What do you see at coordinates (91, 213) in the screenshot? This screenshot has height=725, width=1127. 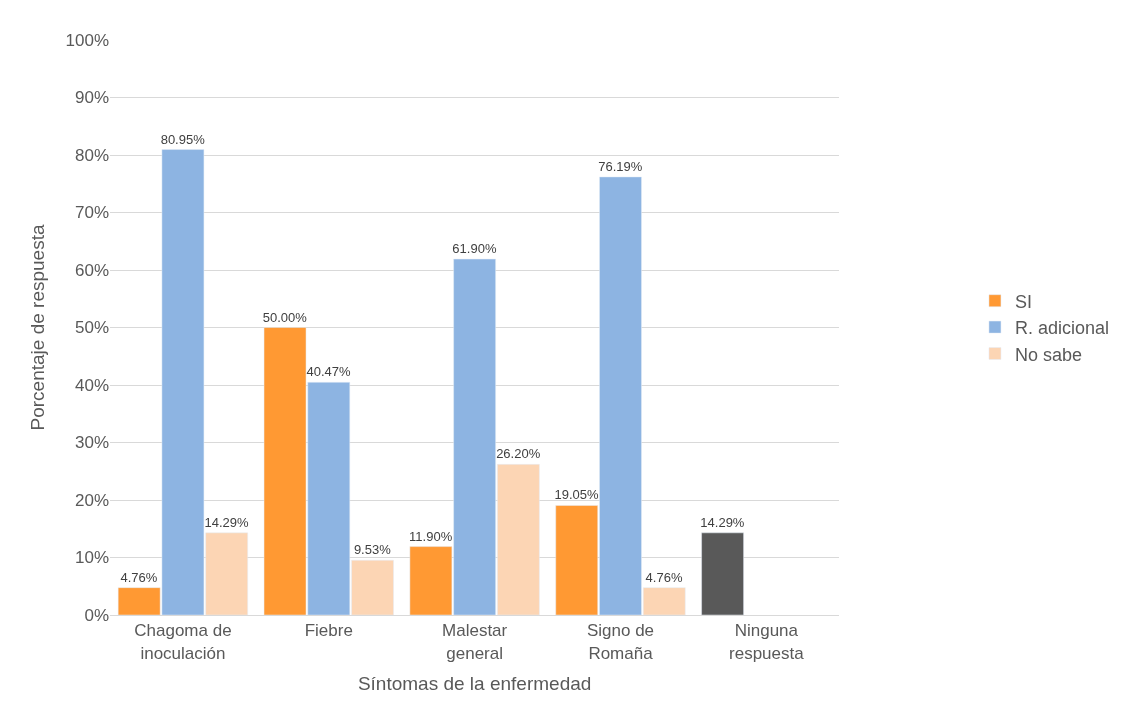 I see `y-tick-label: 70%` at bounding box center [91, 213].